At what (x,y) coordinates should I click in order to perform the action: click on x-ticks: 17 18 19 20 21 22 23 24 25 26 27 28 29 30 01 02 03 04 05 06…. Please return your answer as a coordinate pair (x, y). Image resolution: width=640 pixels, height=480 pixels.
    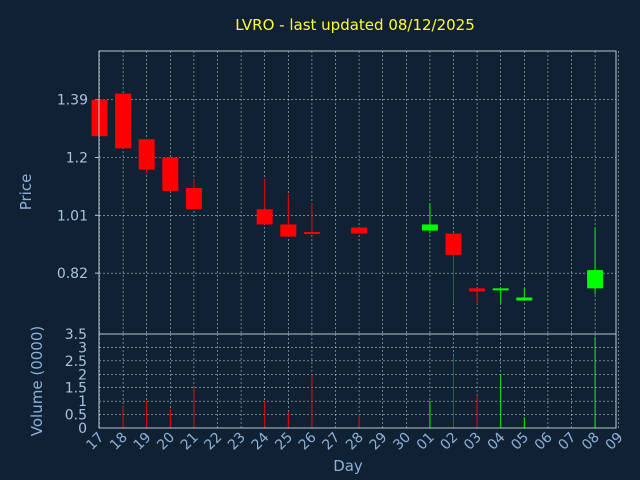
    Looking at the image, I should click on (354, 441).